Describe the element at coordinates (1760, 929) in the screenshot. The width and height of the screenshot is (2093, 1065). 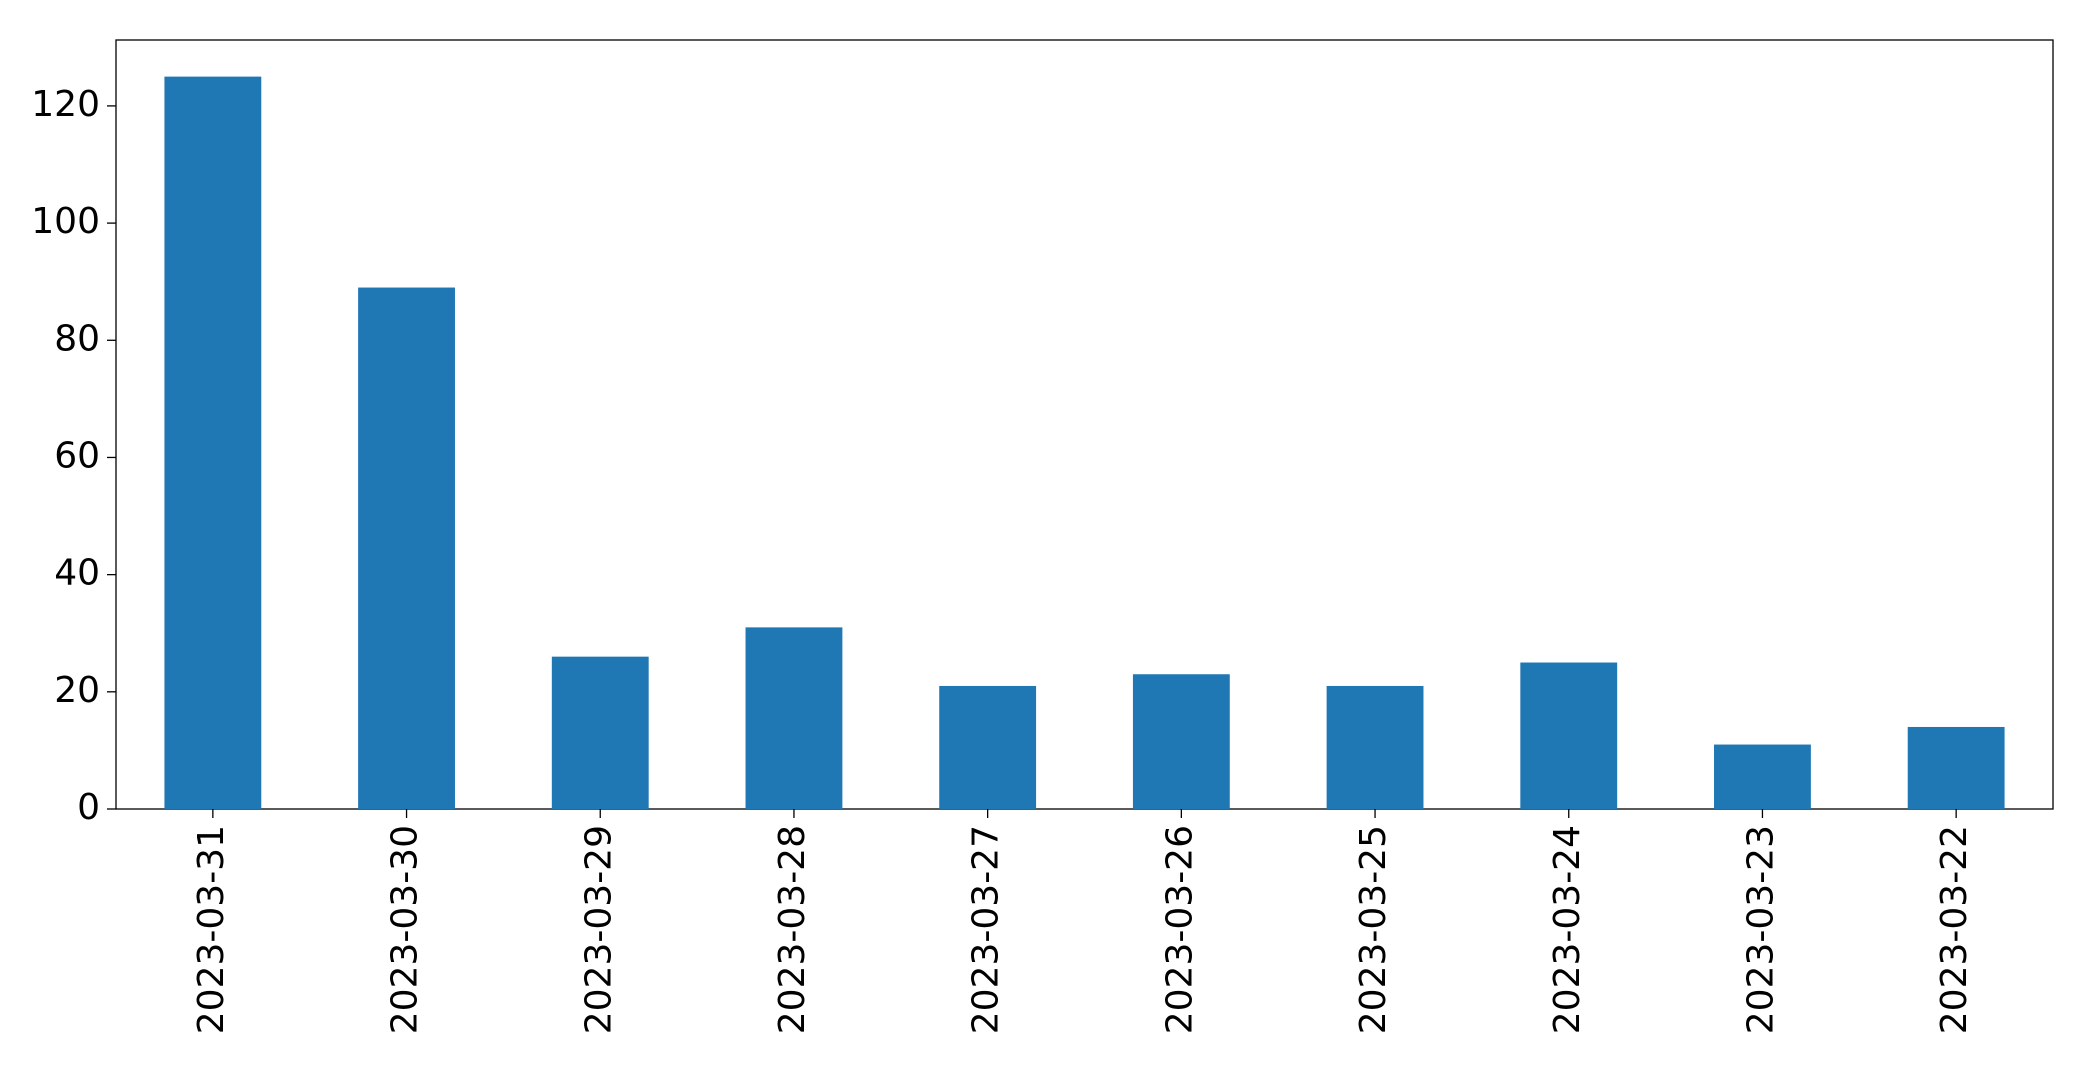
I see `x-tick-label: 2023-03-23` at that location.